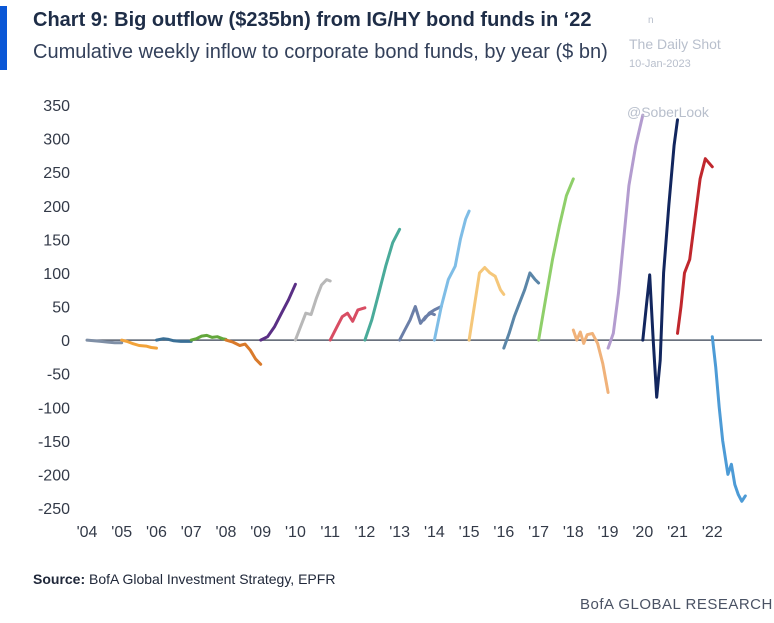 This screenshot has width=774, height=623. What do you see at coordinates (87, 532) in the screenshot?
I see `x-tick-label: '04` at bounding box center [87, 532].